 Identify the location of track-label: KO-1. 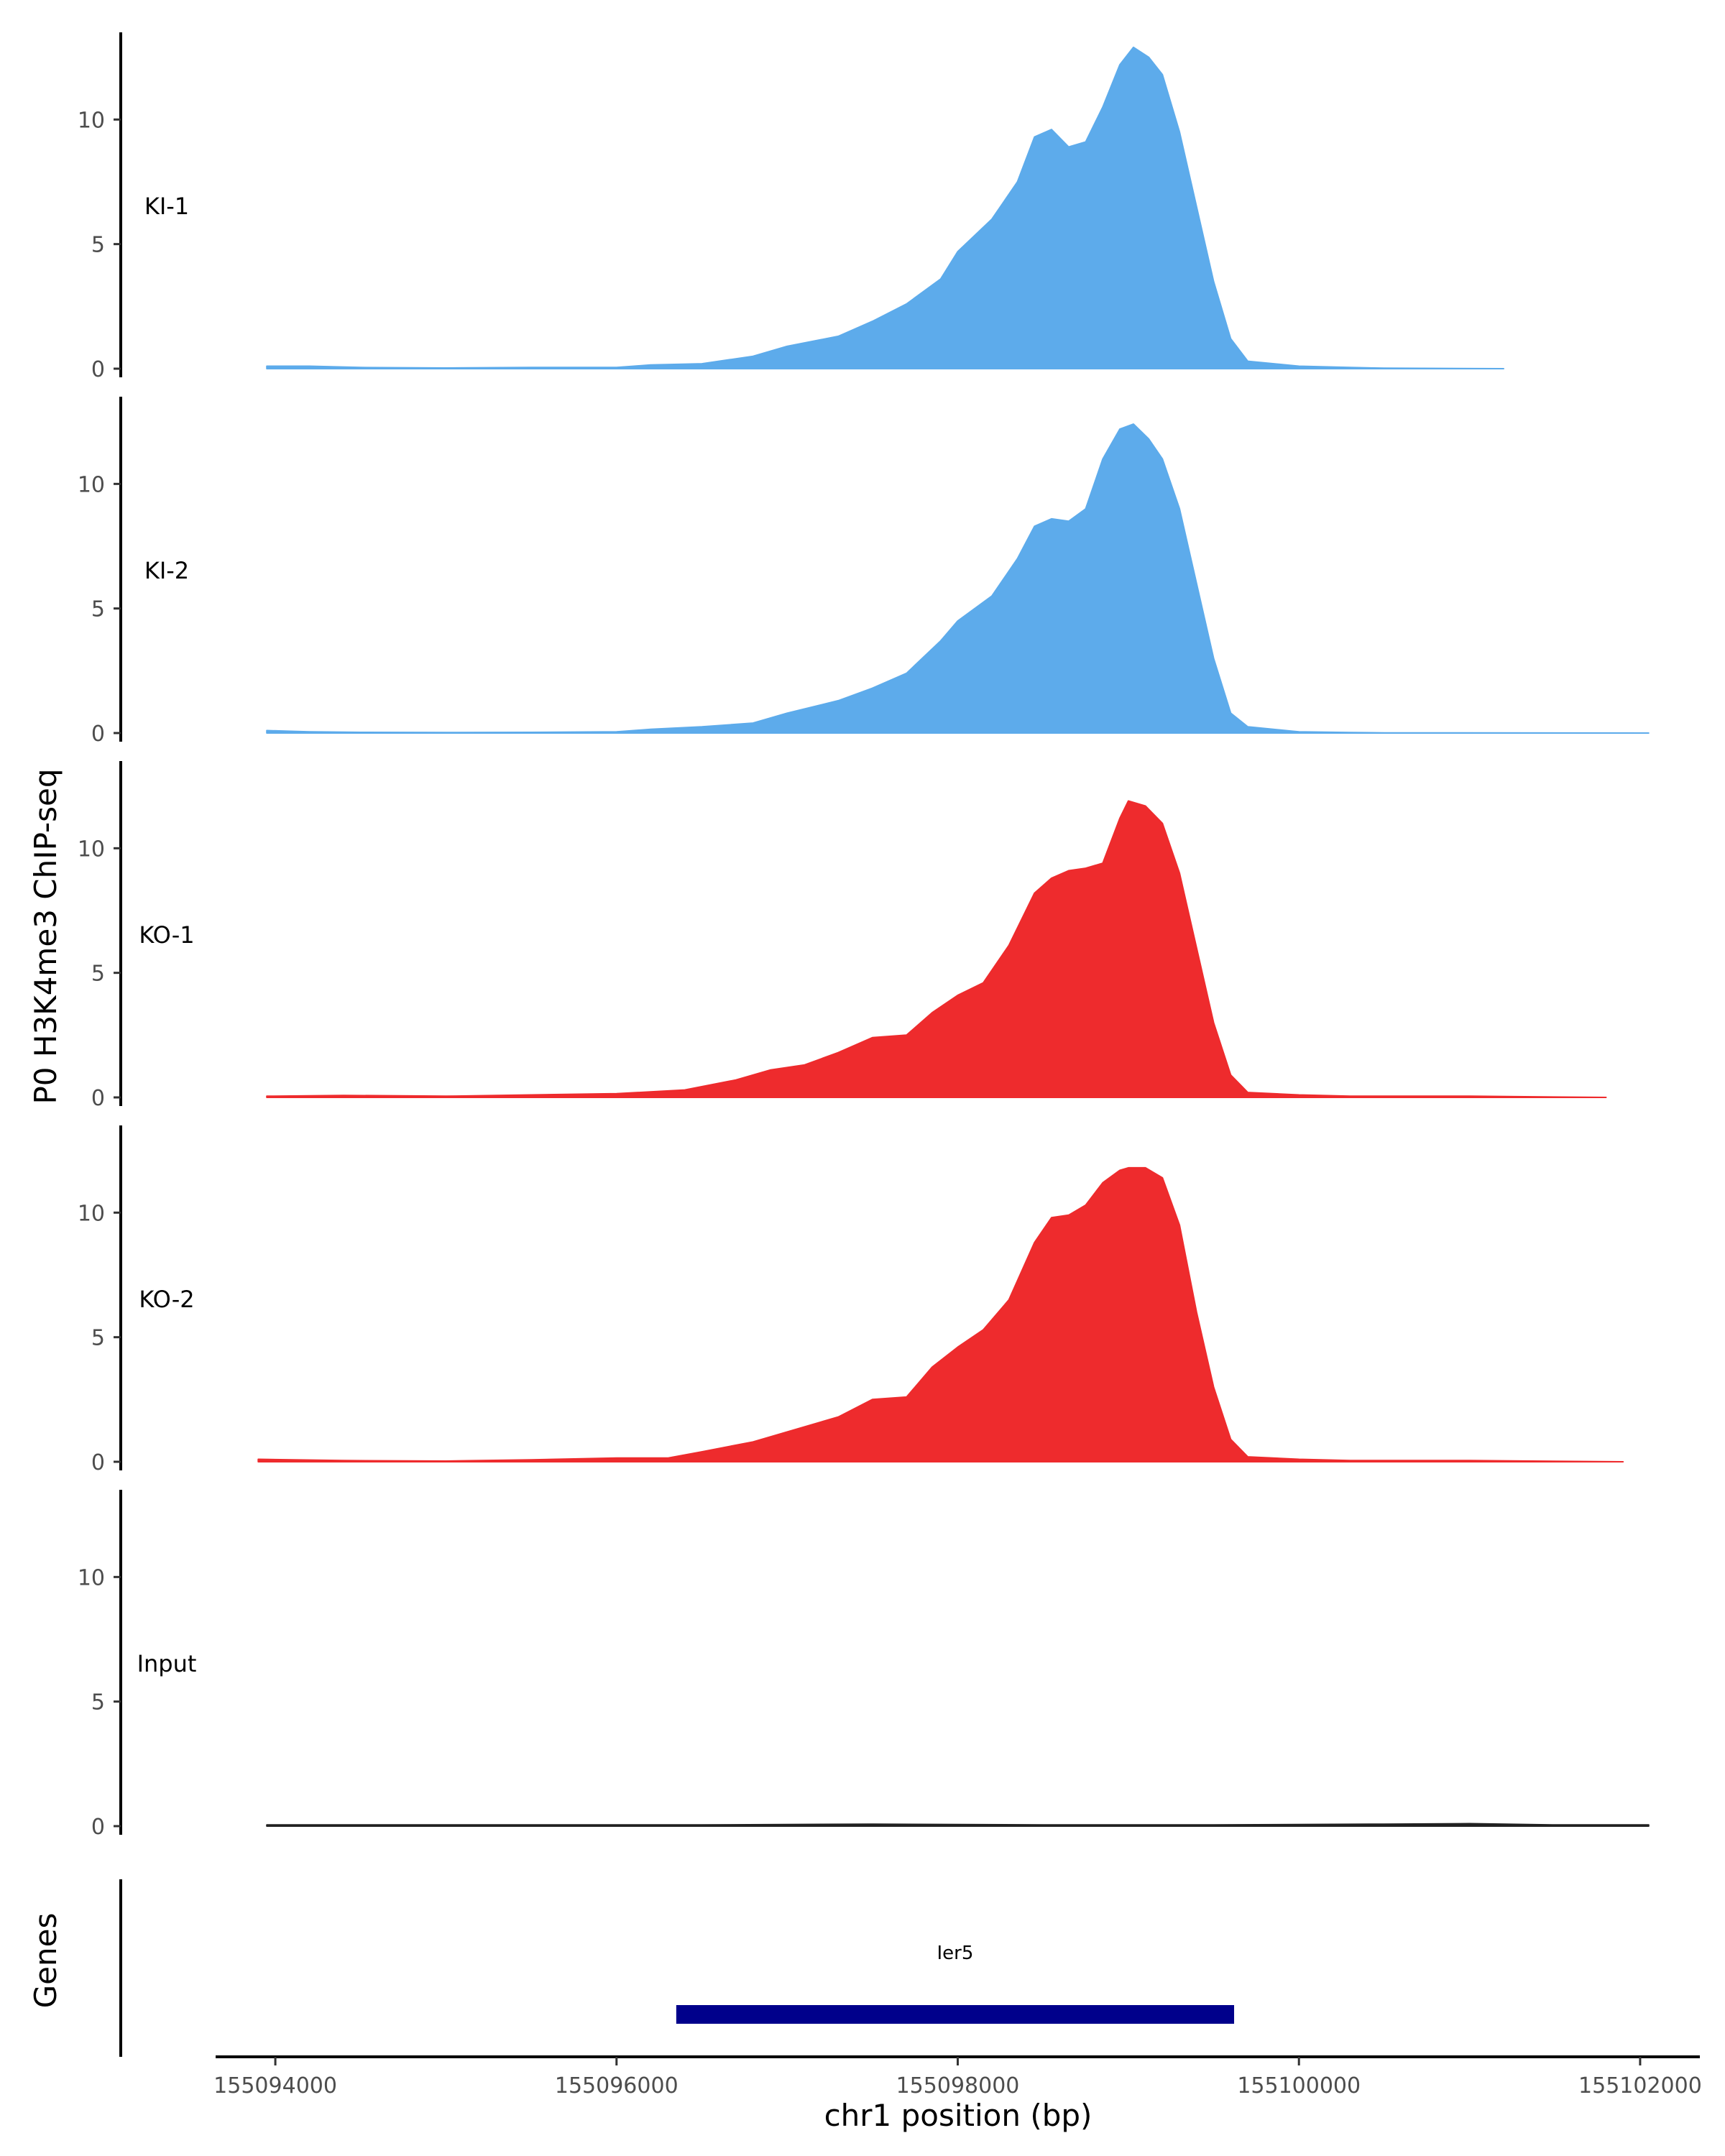
(166, 935).